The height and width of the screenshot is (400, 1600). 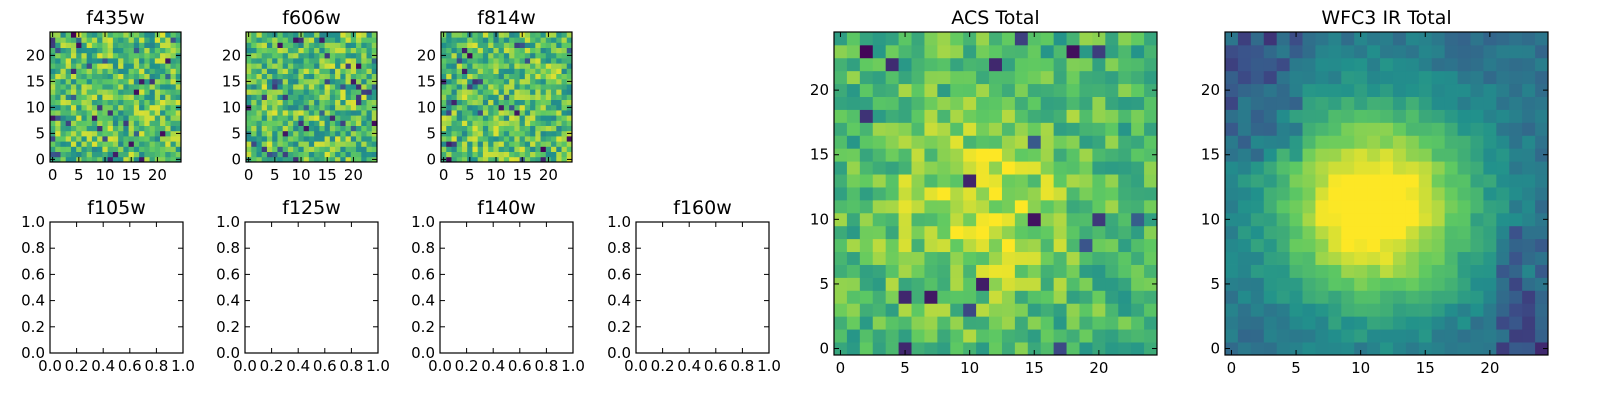 I want to click on x-tick-label: 10, so click(x=300, y=175).